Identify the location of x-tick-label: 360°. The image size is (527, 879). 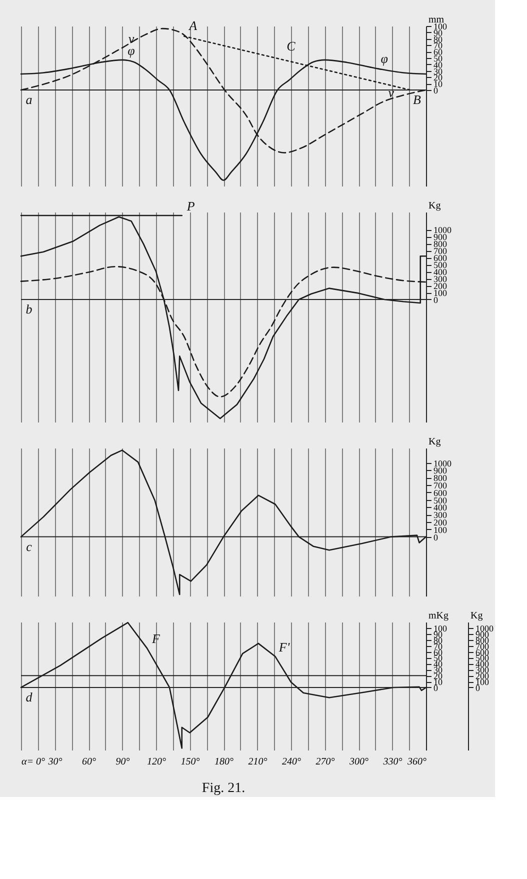
(416, 762).